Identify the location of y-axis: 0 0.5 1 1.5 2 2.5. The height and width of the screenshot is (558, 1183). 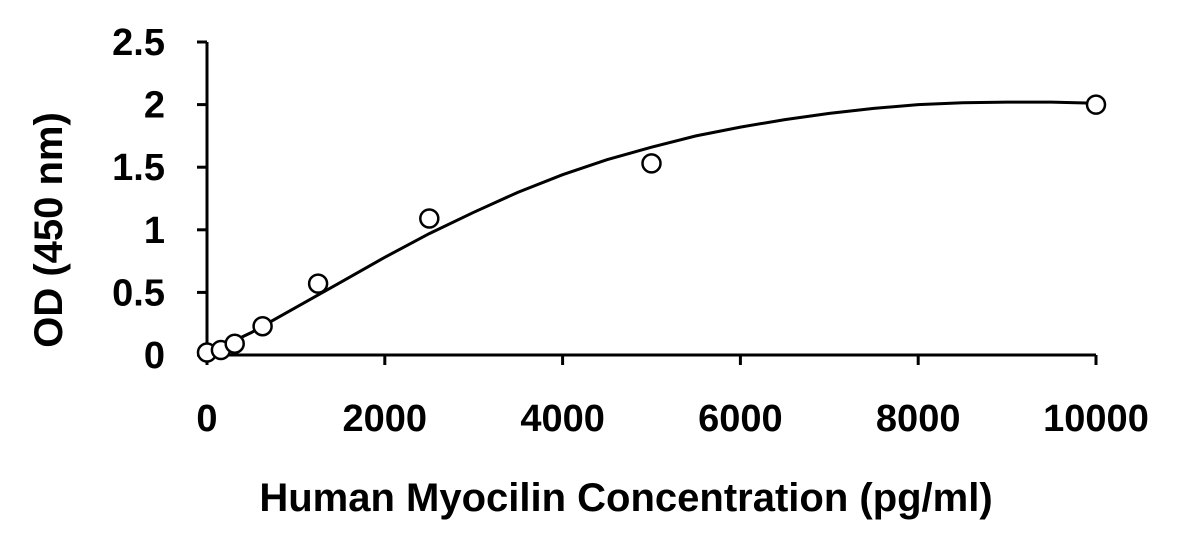
(160, 199).